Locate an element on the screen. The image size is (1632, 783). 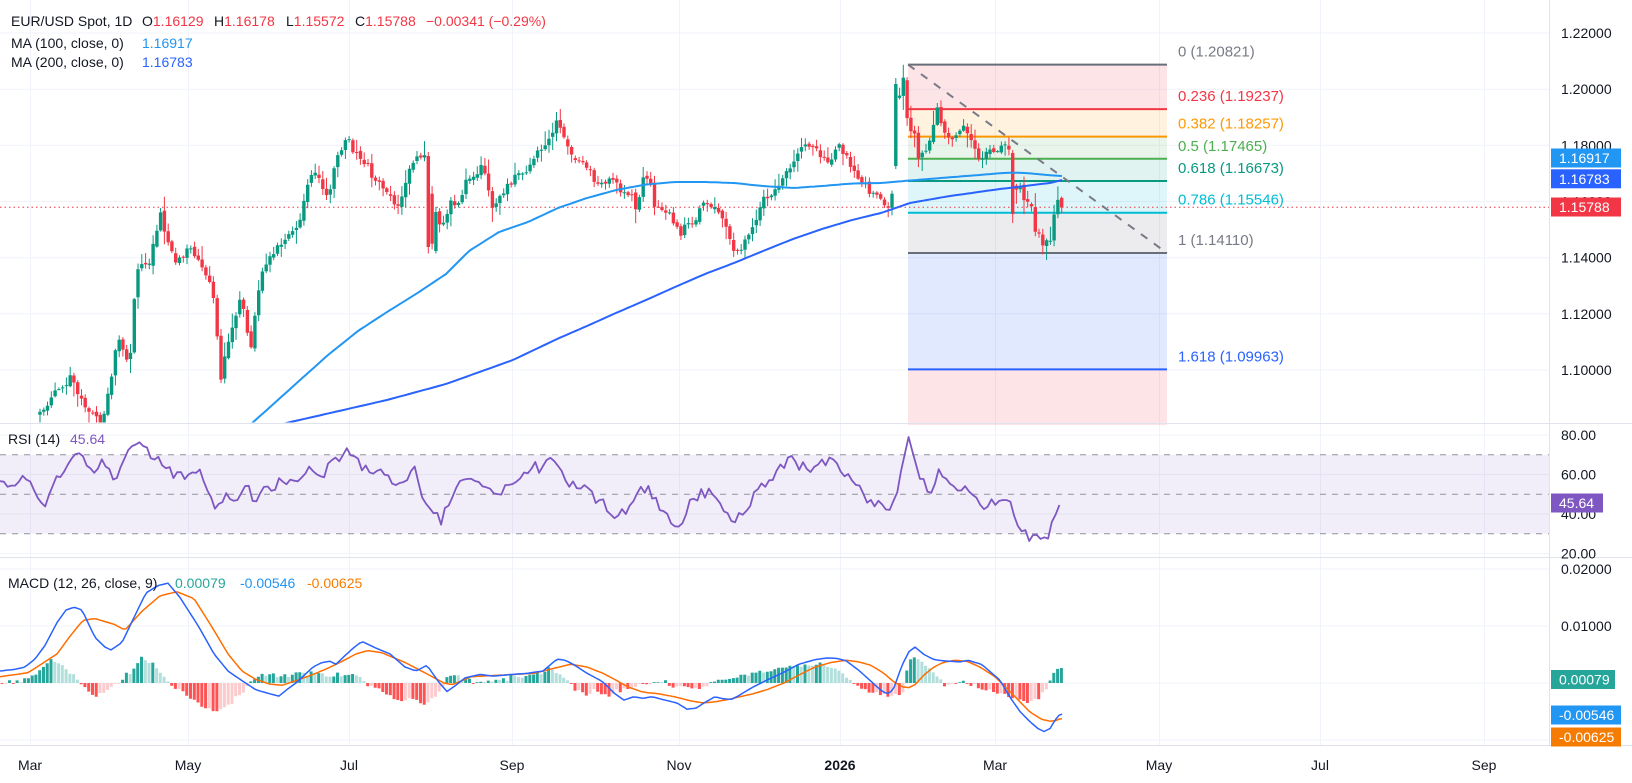
svg-text: 60.00 is located at coordinates (1578, 475).